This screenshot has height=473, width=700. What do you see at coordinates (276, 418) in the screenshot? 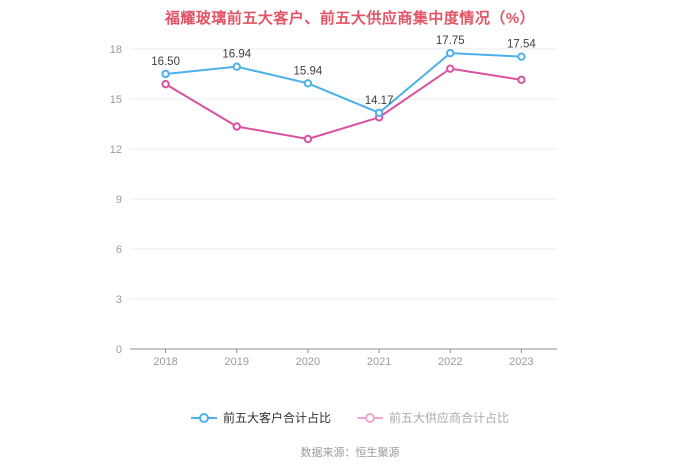
I see `legend-label-customers: 前五大客户合计占比` at bounding box center [276, 418].